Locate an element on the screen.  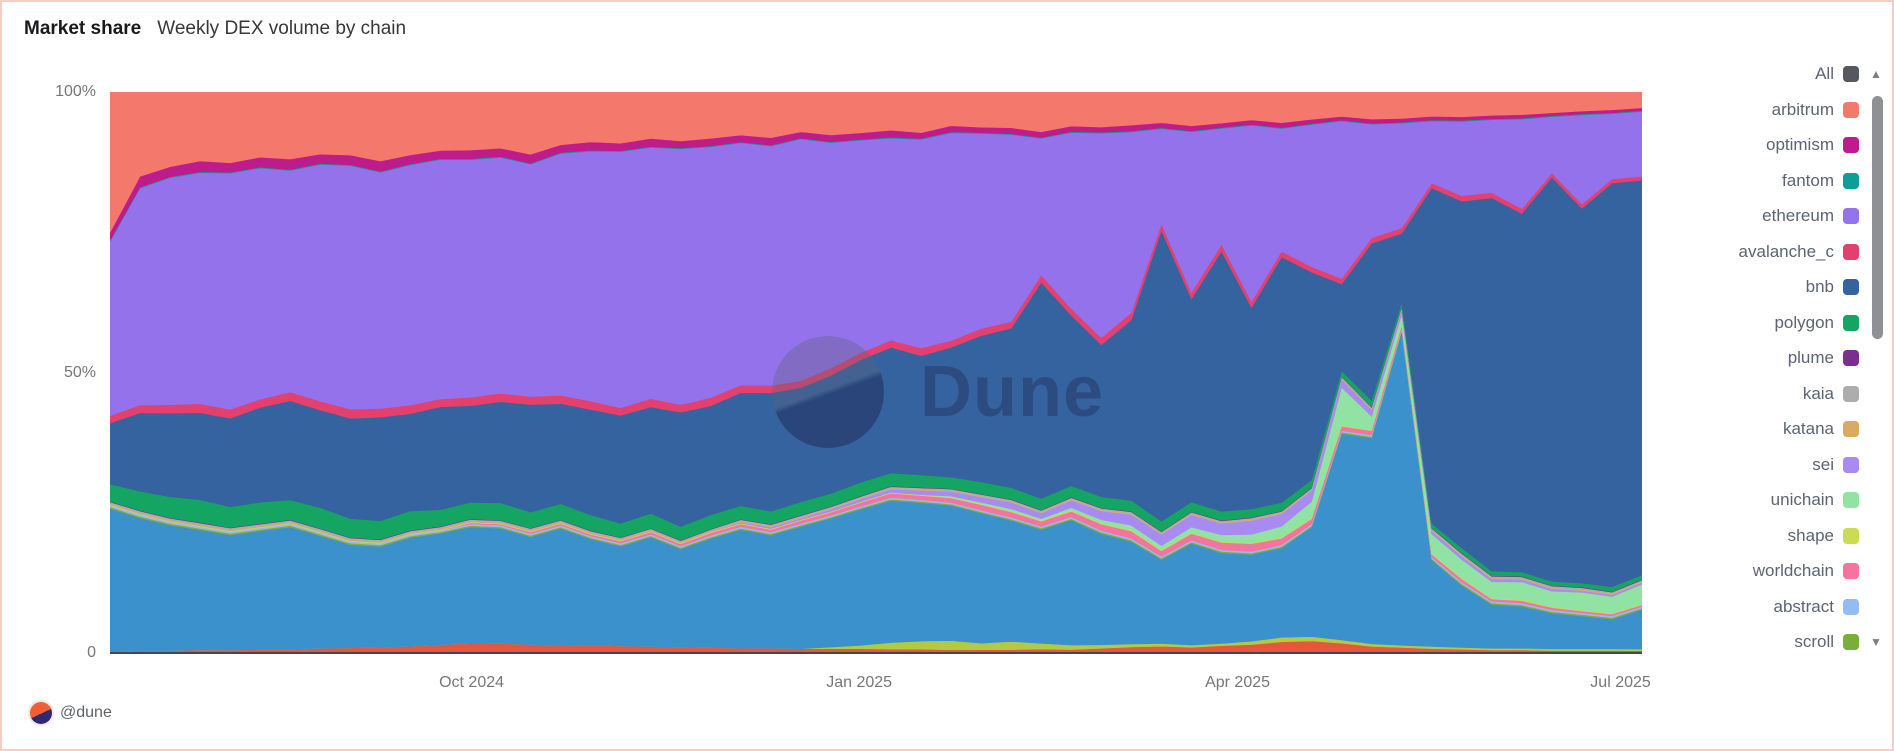
legend-gutter: ▼ is located at coordinates (1876, 642).